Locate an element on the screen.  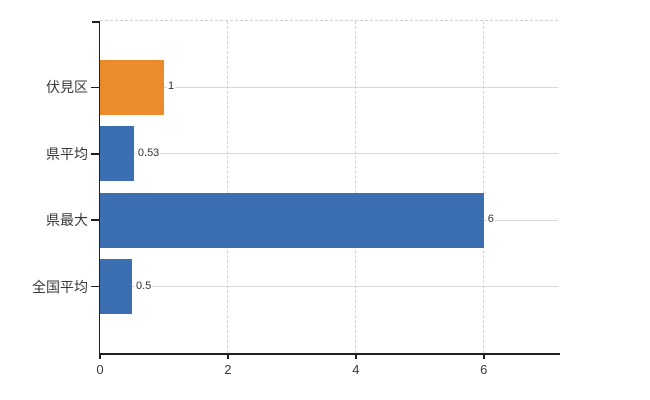
category-label: 全国平均 is located at coordinates (60, 286).